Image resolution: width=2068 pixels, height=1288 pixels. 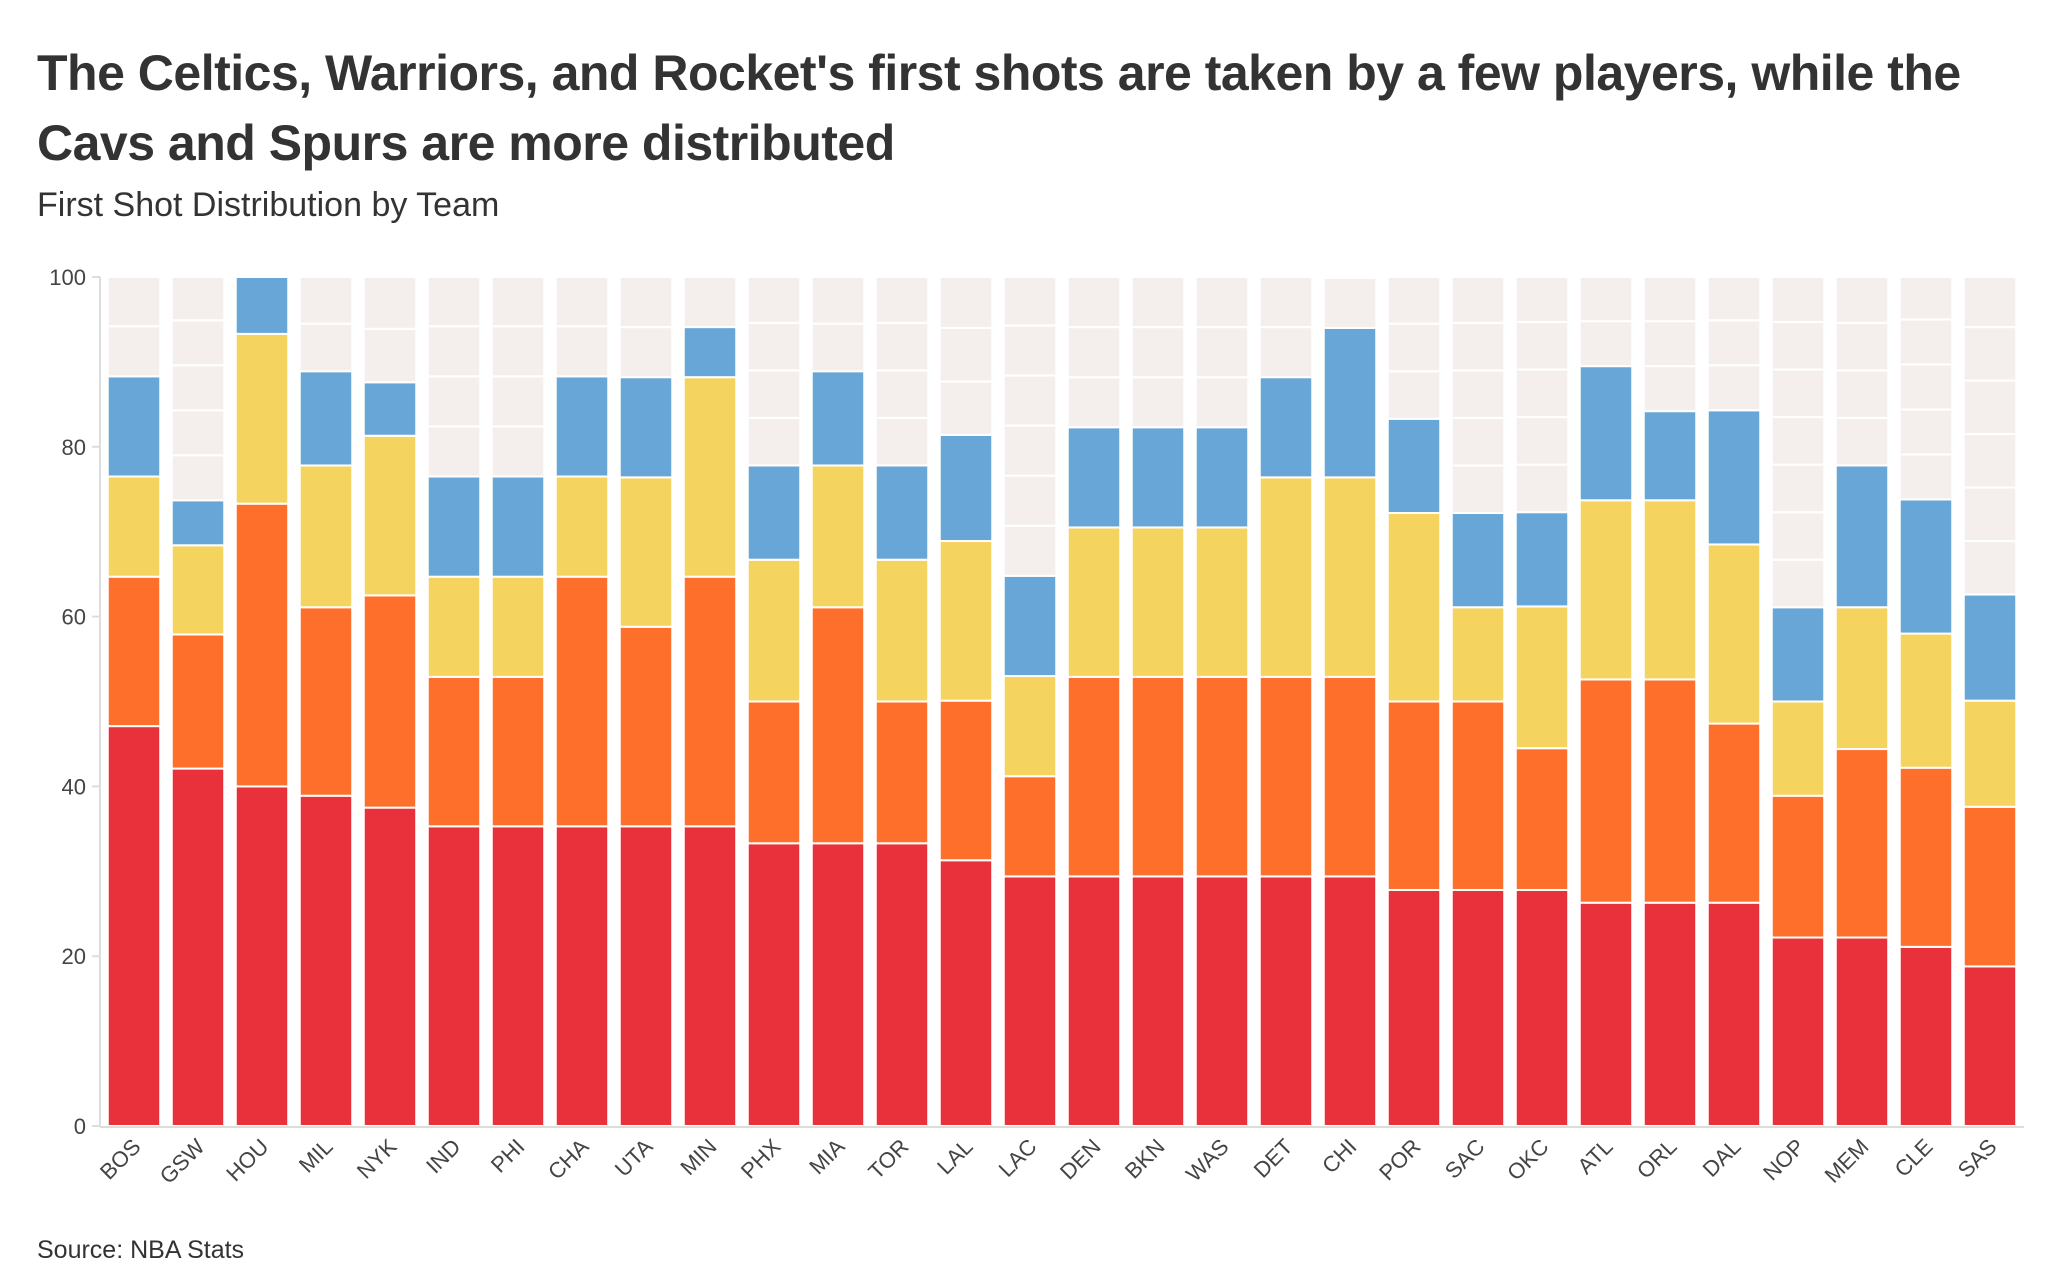 What do you see at coordinates (1783, 1159) in the screenshot?
I see `x-tick-label: NOP` at bounding box center [1783, 1159].